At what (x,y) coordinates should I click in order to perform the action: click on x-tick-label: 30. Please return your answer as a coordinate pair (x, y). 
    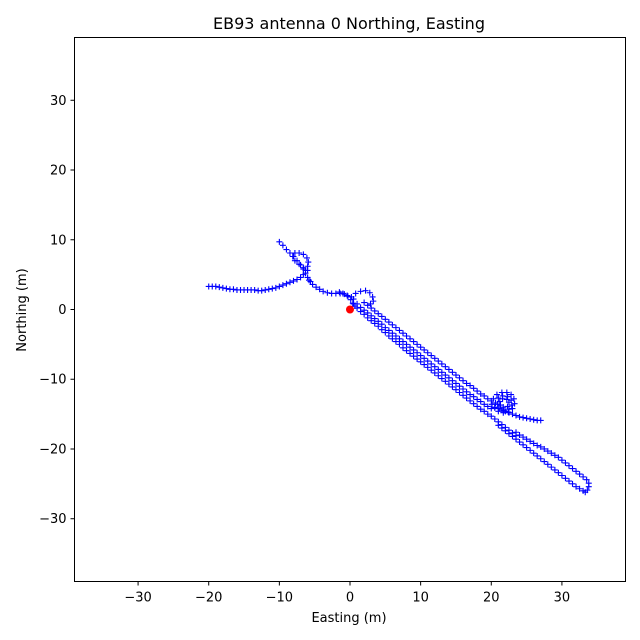
    Looking at the image, I should click on (562, 598).